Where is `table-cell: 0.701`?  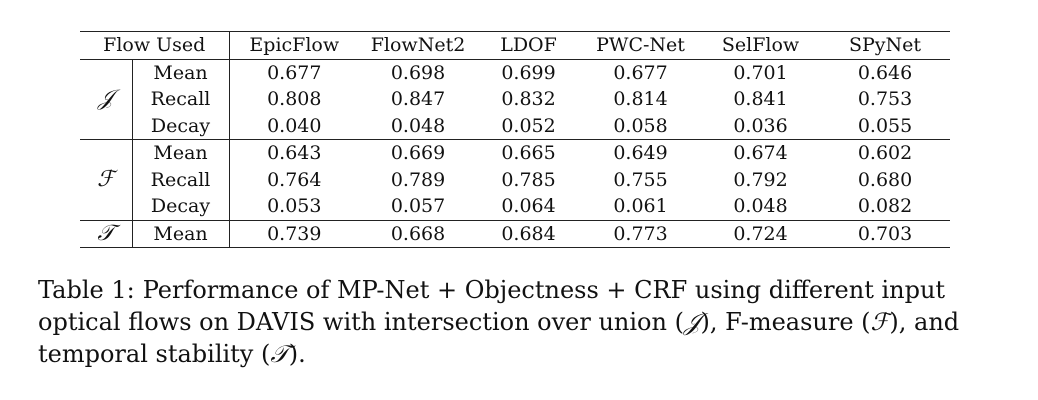
table-cell: 0.701 is located at coordinates (761, 72).